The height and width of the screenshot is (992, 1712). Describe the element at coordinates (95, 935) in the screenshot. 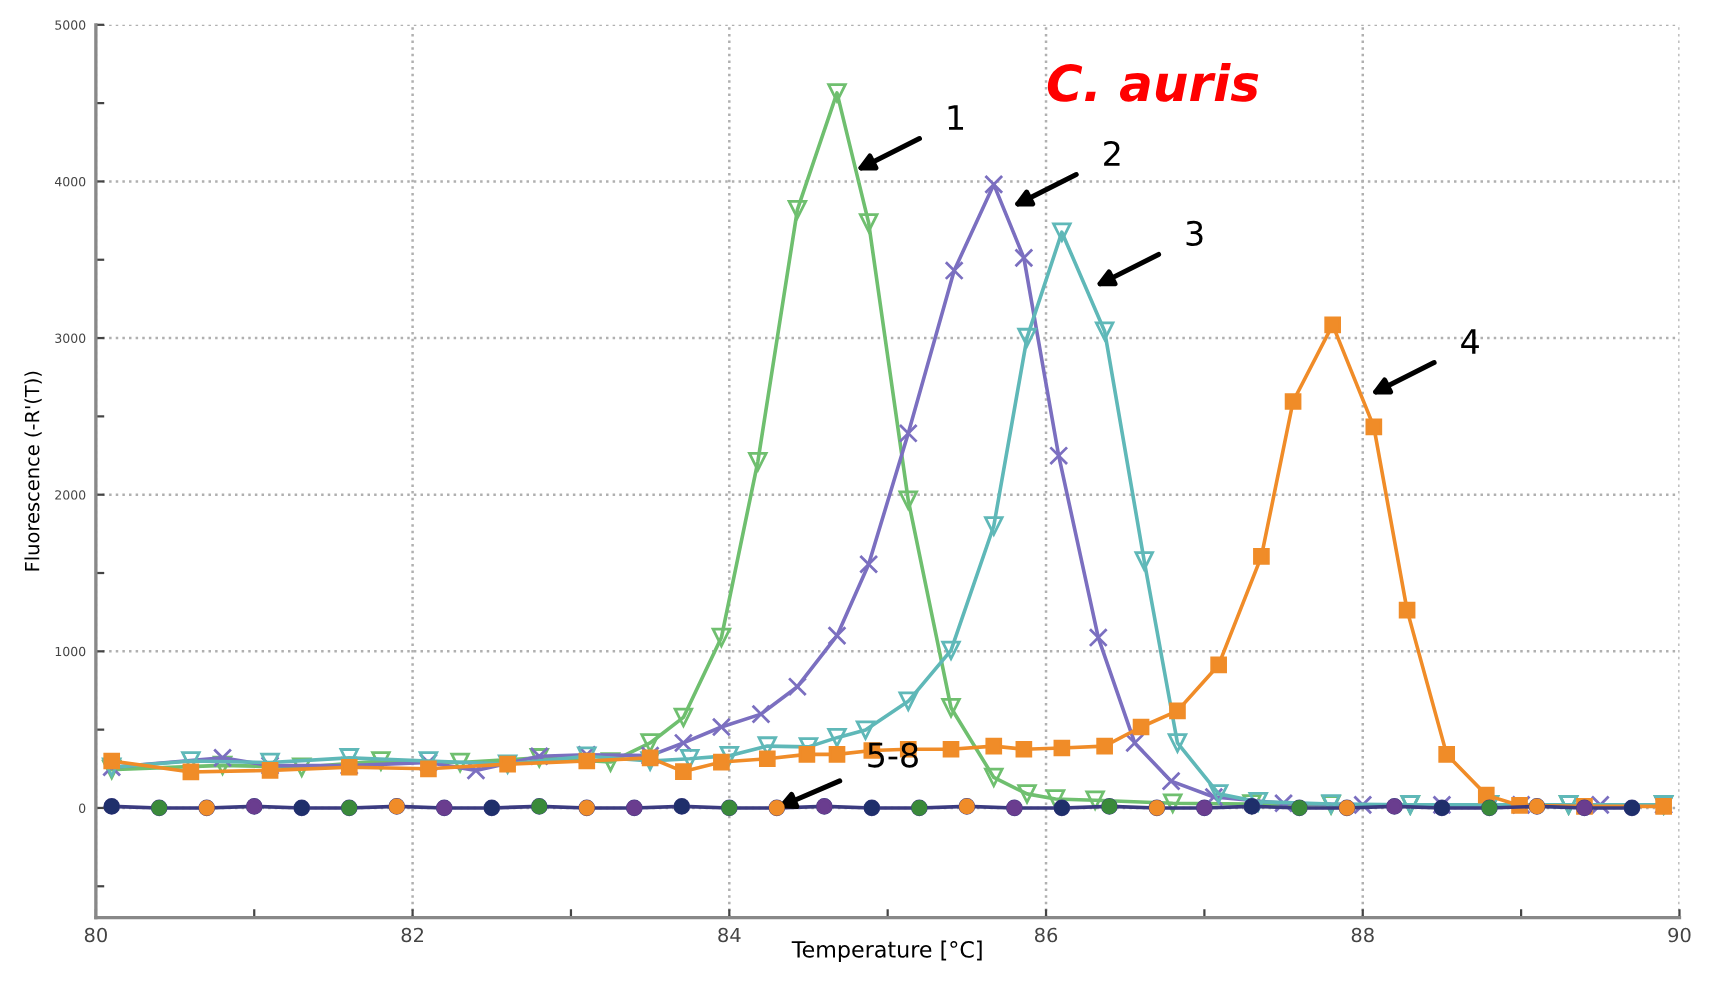

I see `x-tick-label: 80` at that location.